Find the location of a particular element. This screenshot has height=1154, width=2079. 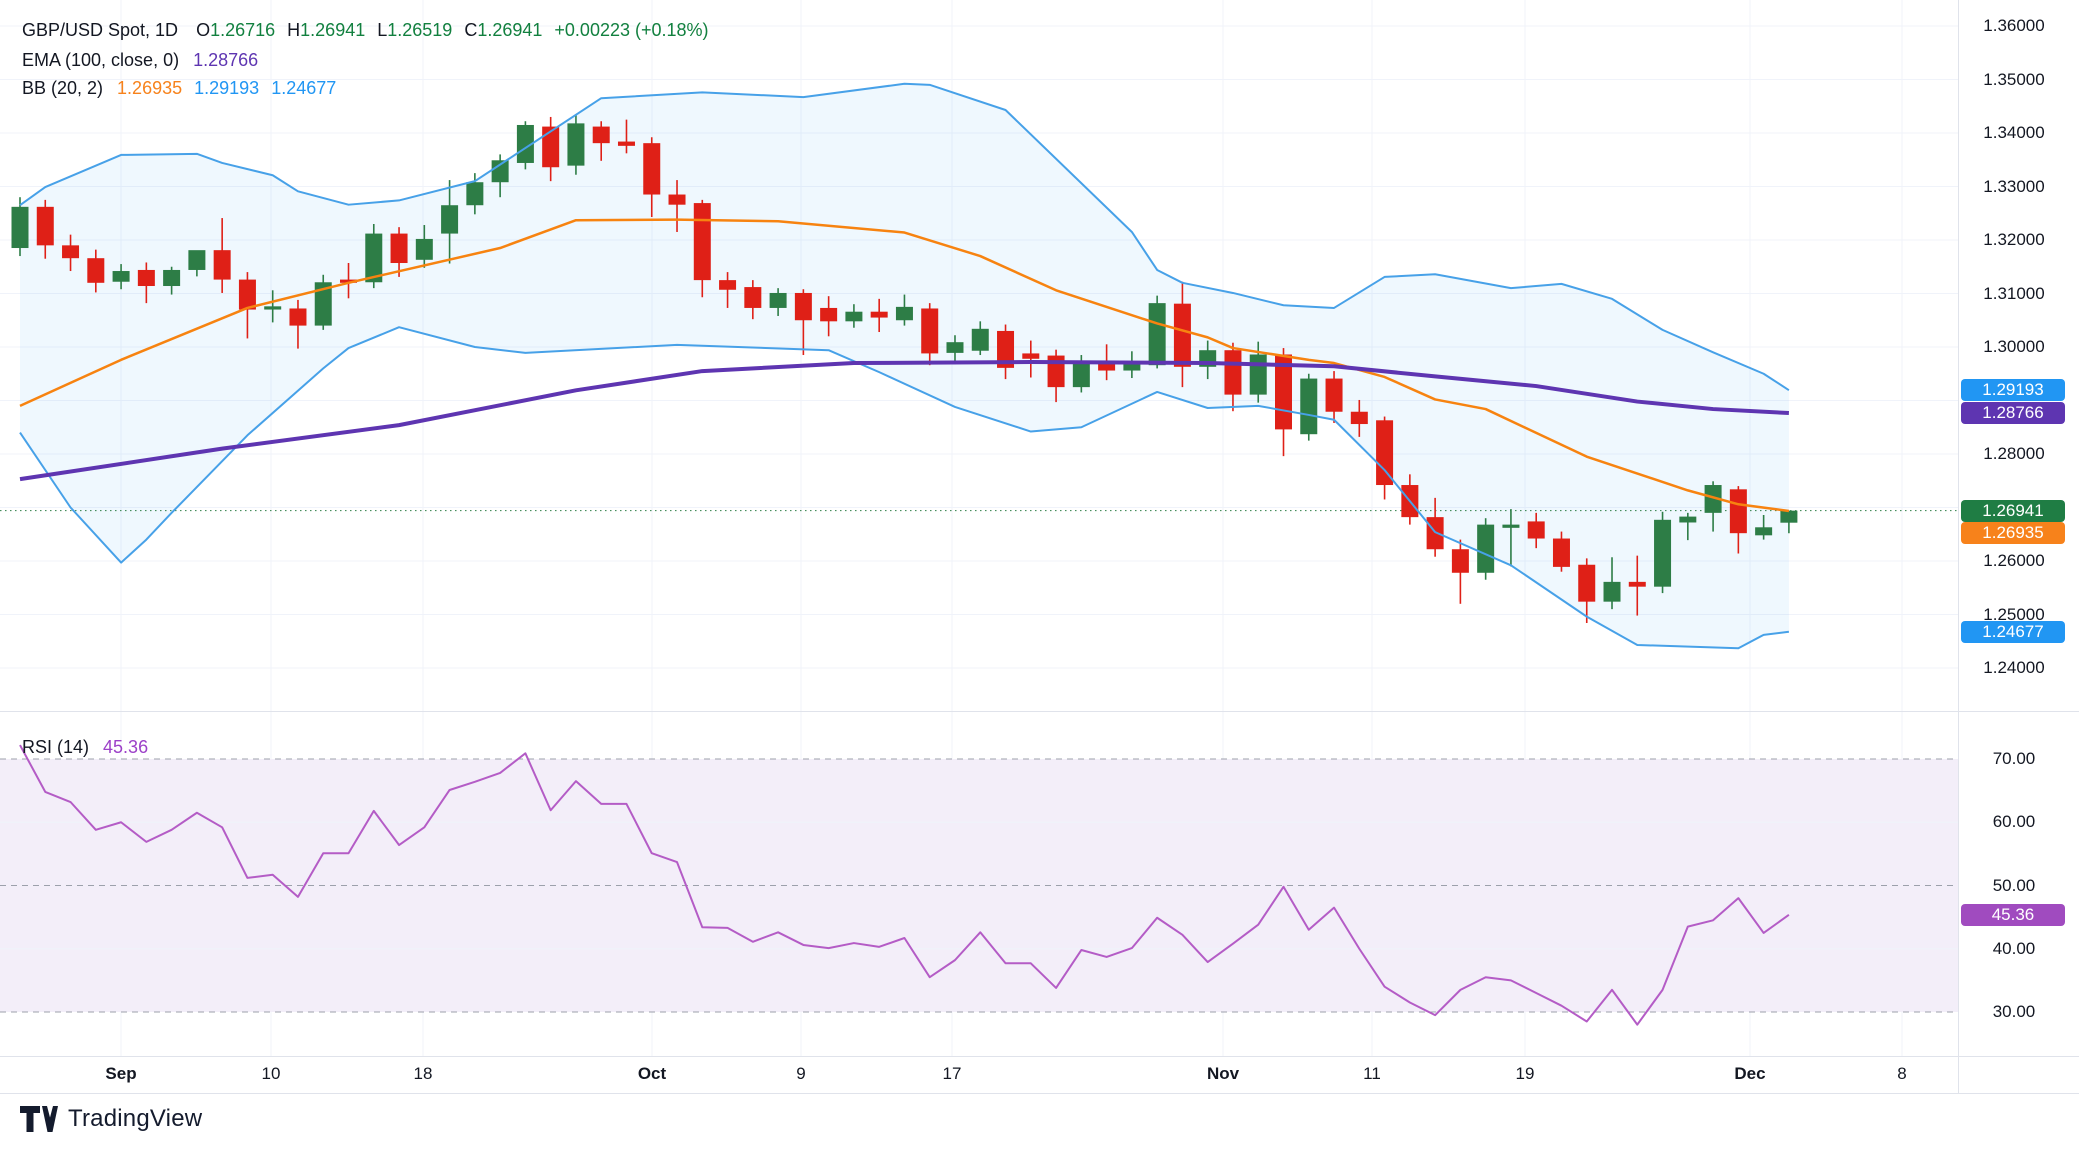

bb-upper-value: 1.29193 is located at coordinates (227, 88).